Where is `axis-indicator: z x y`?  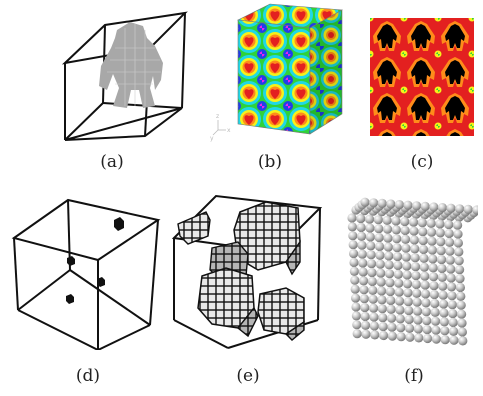 axis-indicator: z x y is located at coordinates (220, 127).